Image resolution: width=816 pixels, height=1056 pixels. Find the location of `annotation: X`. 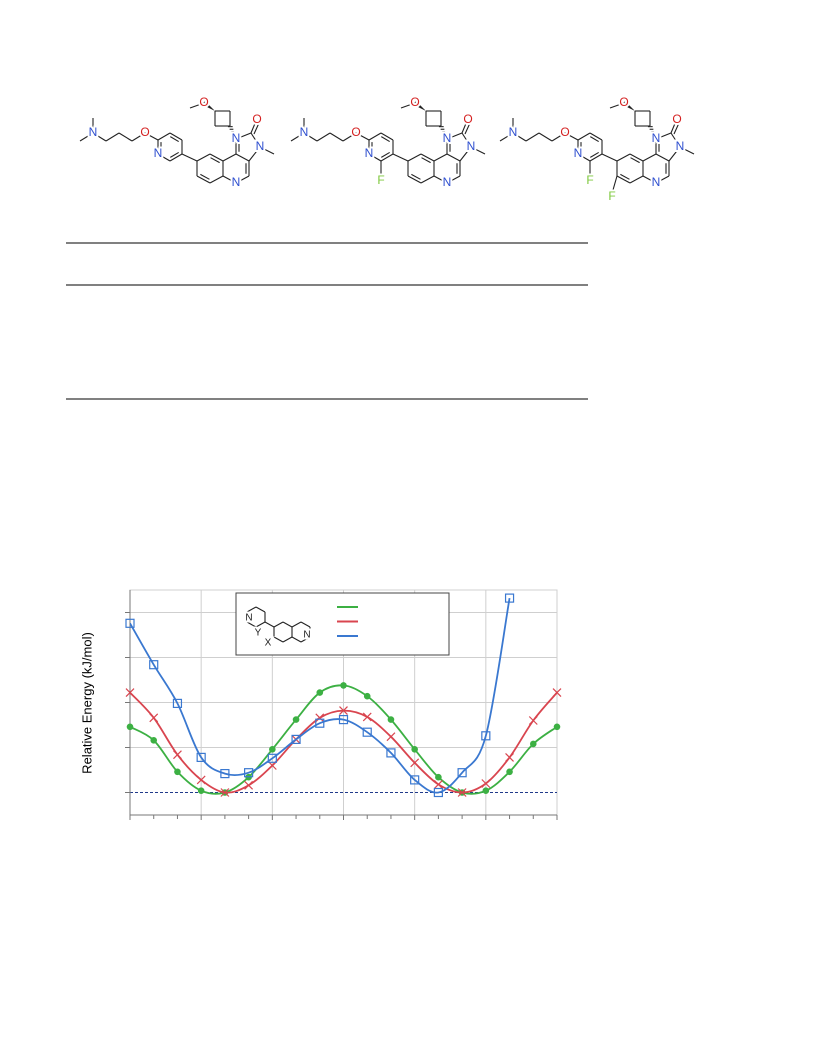

annotation: X is located at coordinates (268, 643).